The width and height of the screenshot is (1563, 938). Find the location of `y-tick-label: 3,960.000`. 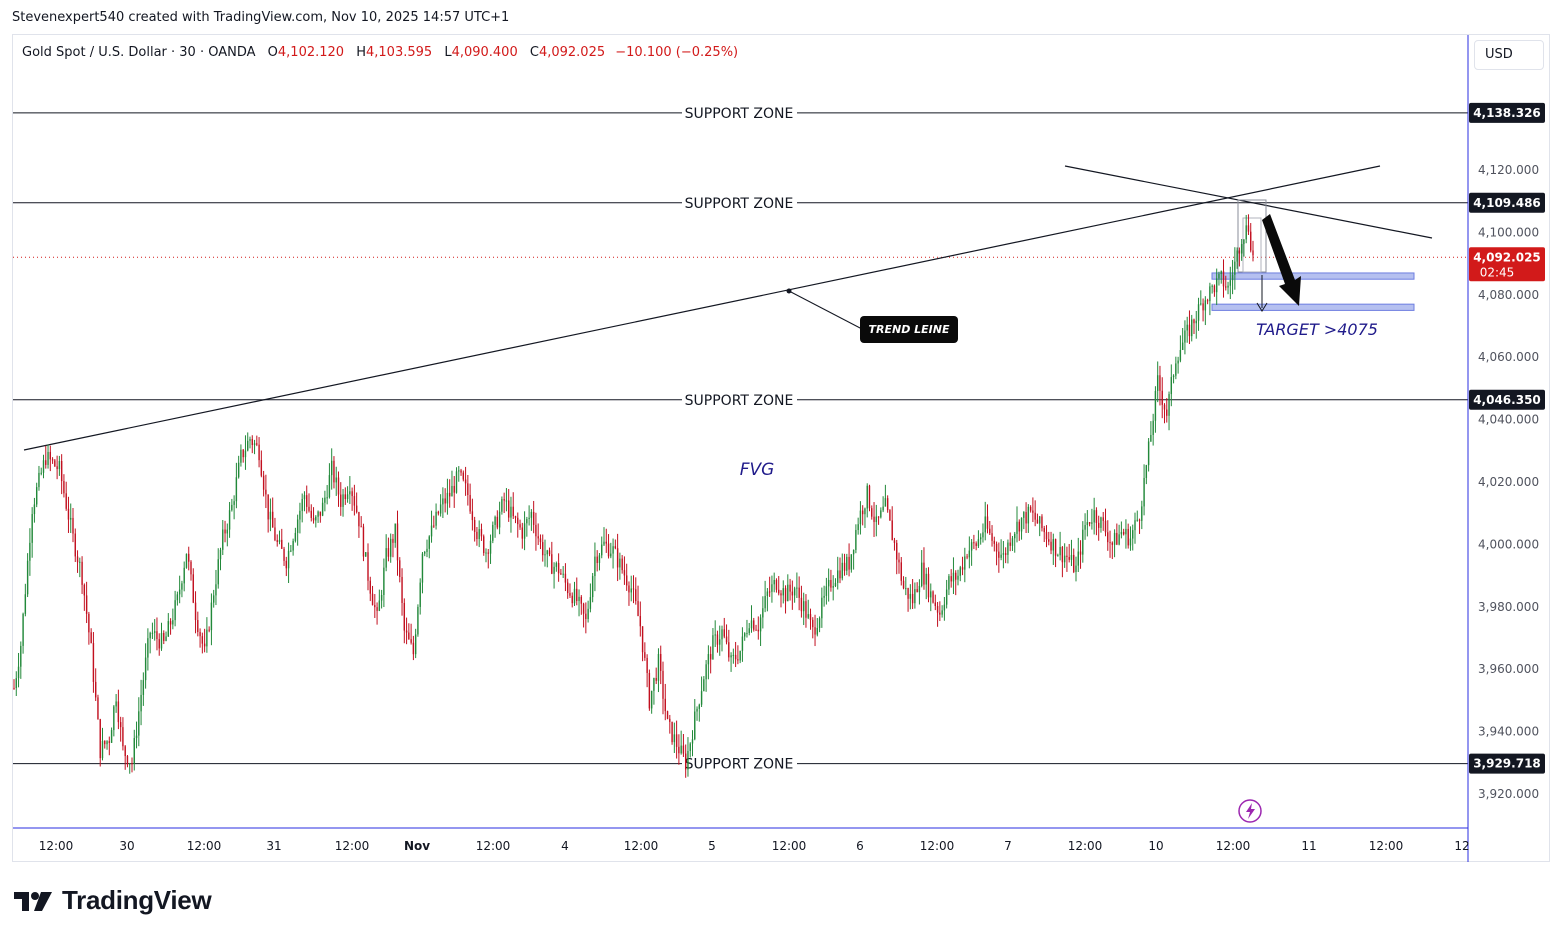

y-tick-label: 3,960.000 is located at coordinates (1508, 669).